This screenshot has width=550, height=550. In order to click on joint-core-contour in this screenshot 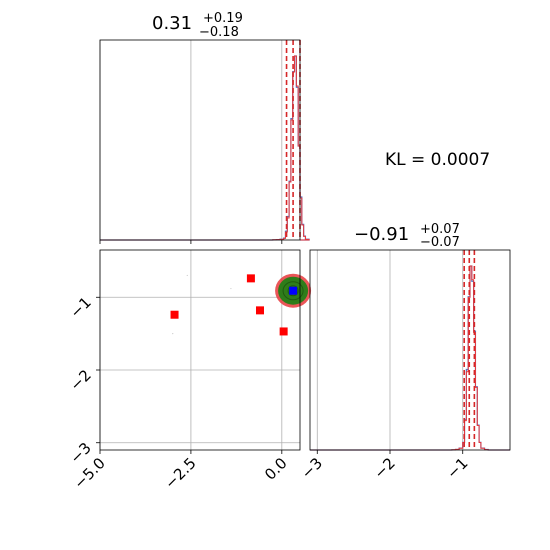, I will do `click(293, 291)`.